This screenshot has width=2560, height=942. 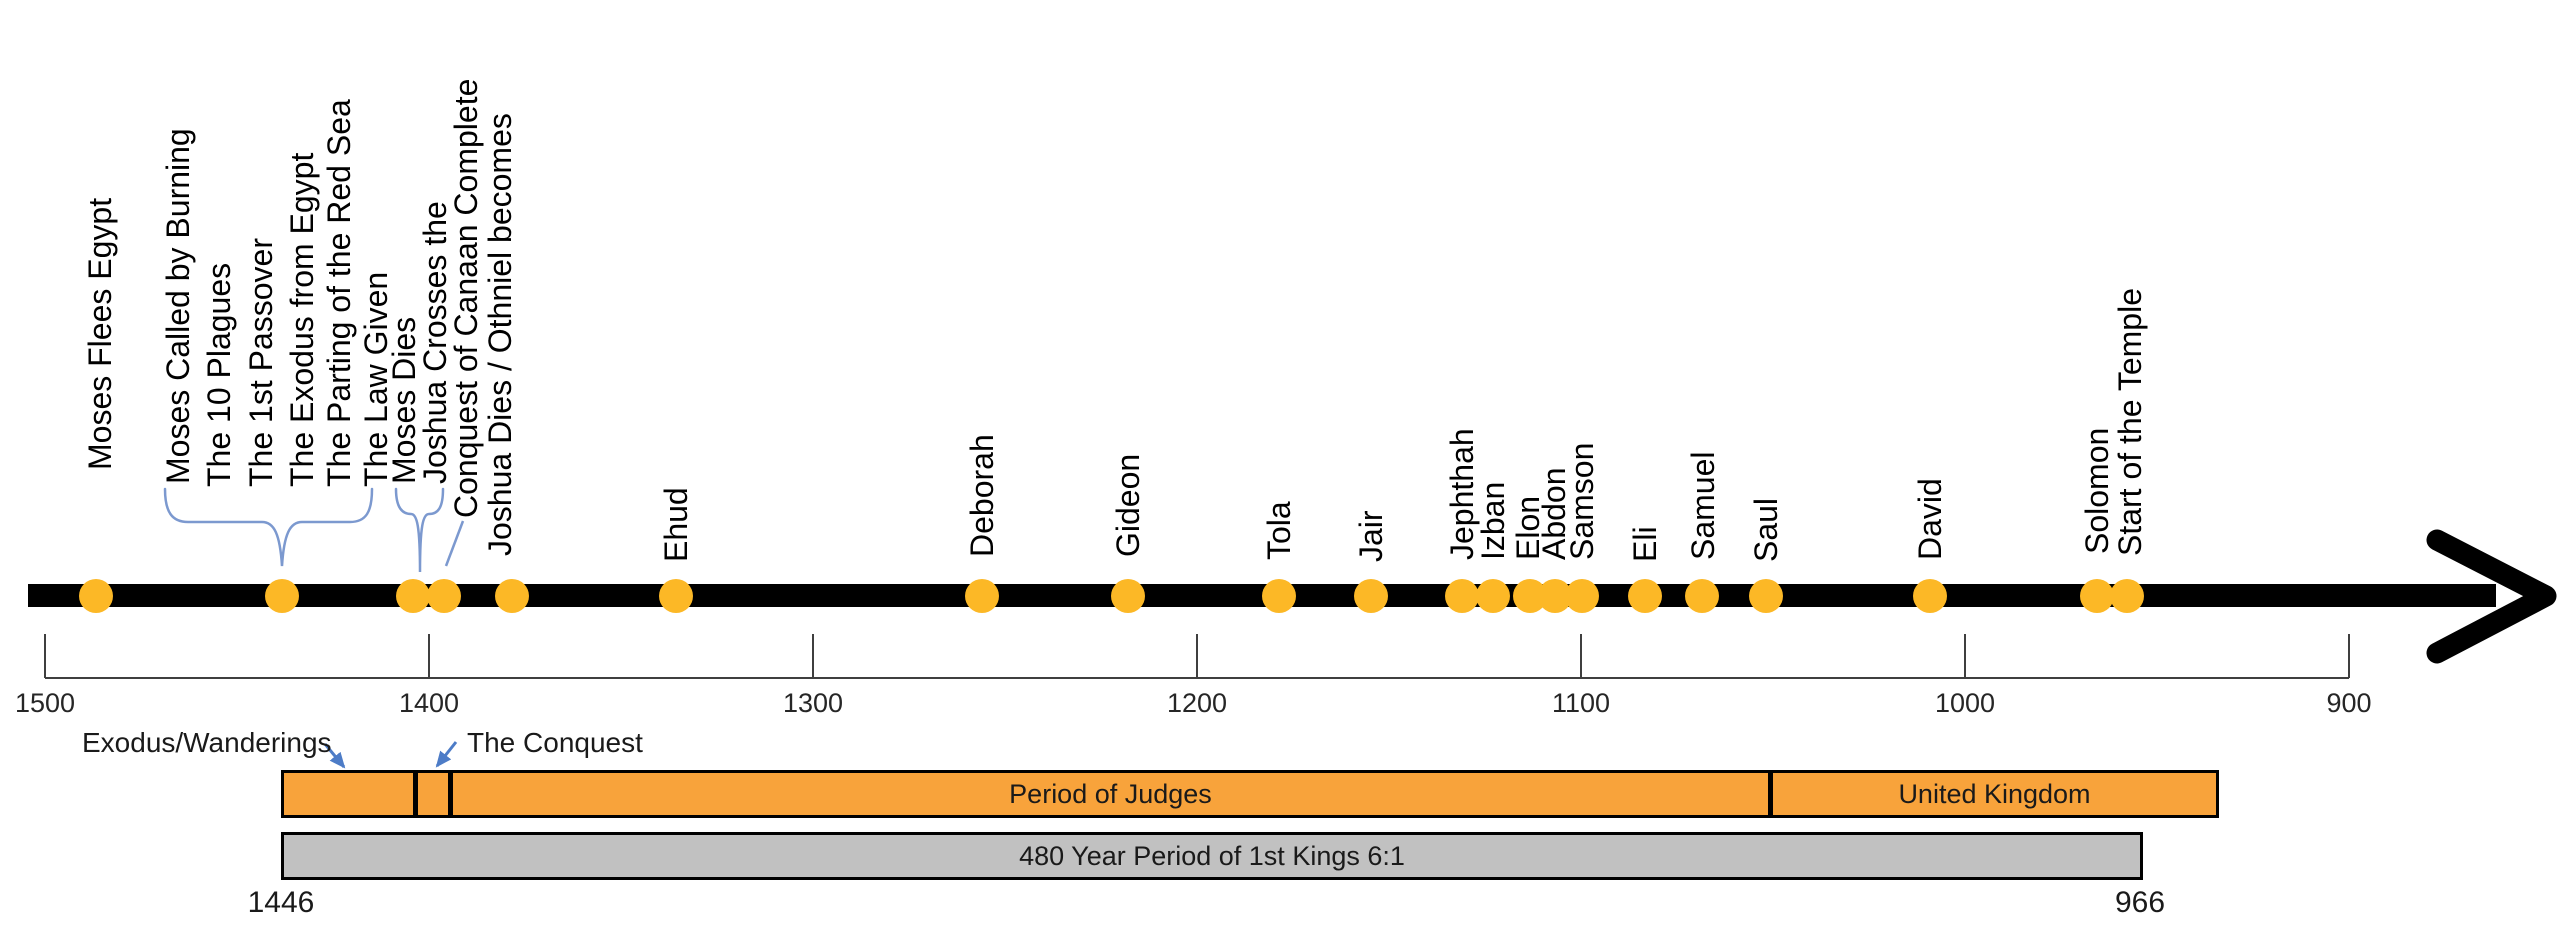 I want to click on event-label: Ehud, so click(x=676, y=524).